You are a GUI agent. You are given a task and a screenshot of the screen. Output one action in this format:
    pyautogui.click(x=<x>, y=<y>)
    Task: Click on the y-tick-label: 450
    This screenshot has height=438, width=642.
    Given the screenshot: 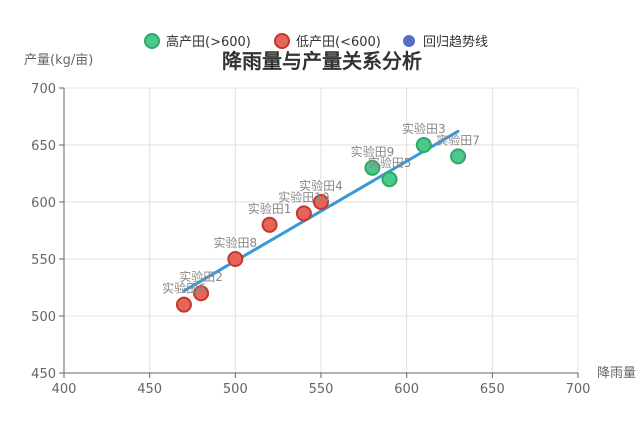 What is the action you would take?
    pyautogui.click(x=43, y=374)
    